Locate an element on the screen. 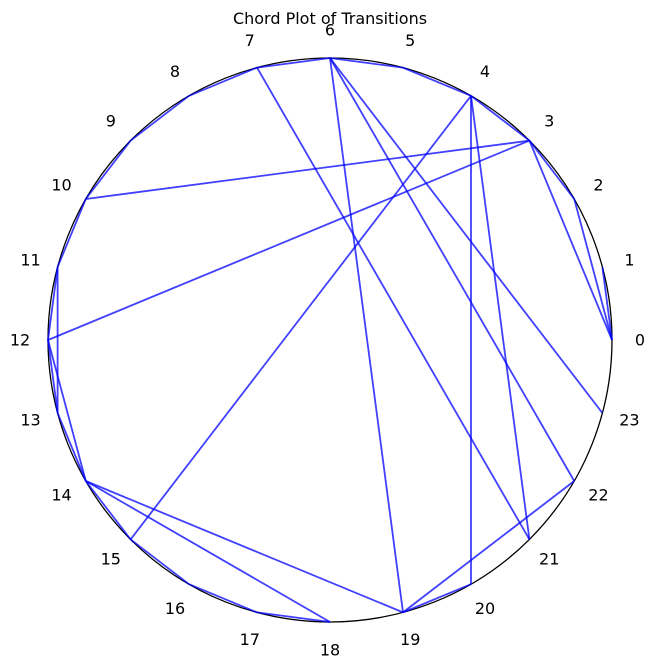 The height and width of the screenshot is (667, 655). chart-title: Chord Plot of Transitions is located at coordinates (330, 18).